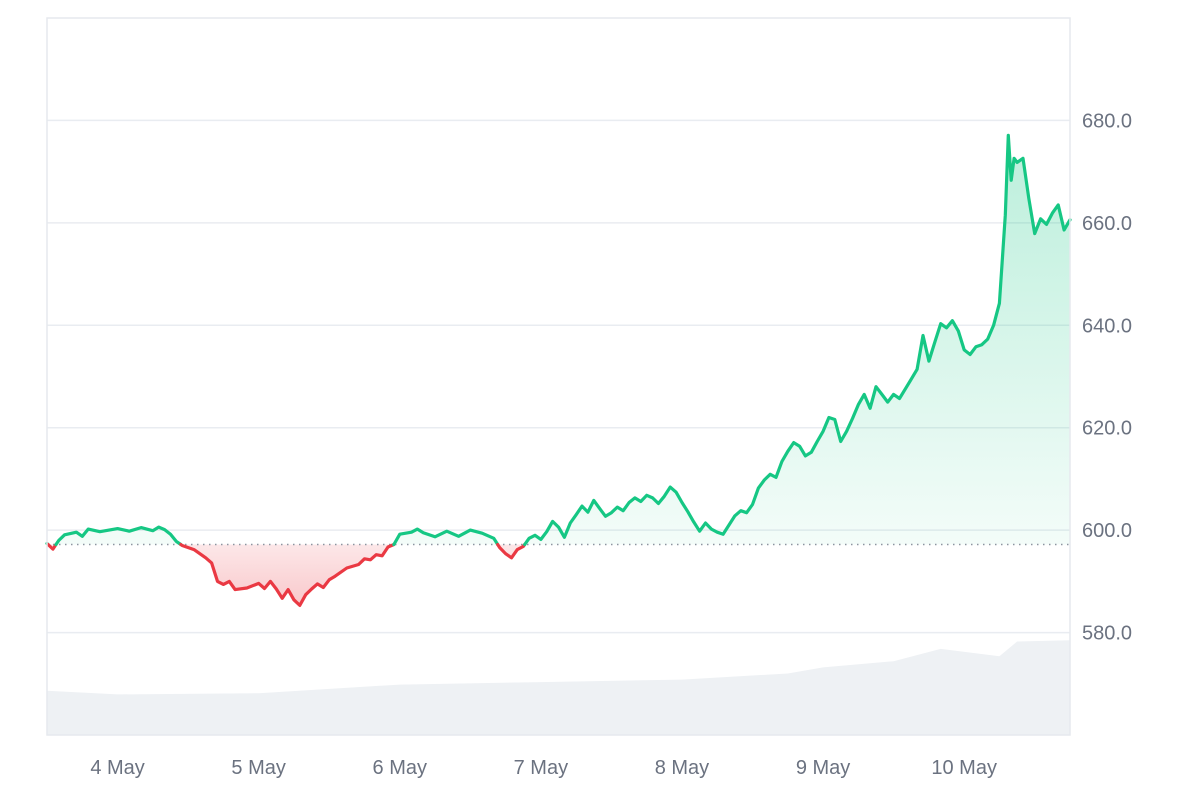 The width and height of the screenshot is (1200, 800). Describe the element at coordinates (1107, 224) in the screenshot. I see `y-tick-label: 660.0` at that location.